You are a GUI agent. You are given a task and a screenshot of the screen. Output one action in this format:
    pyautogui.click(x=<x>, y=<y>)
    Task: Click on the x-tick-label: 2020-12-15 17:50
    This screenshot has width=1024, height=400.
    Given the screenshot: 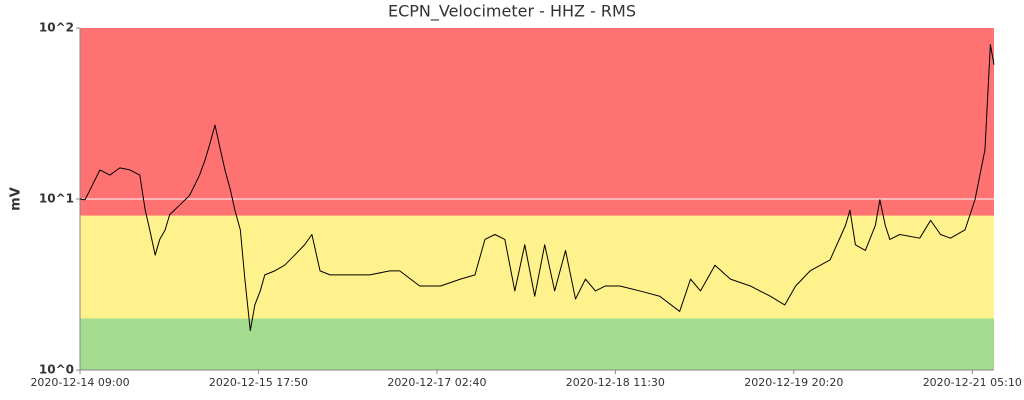 What is the action you would take?
    pyautogui.click(x=258, y=382)
    